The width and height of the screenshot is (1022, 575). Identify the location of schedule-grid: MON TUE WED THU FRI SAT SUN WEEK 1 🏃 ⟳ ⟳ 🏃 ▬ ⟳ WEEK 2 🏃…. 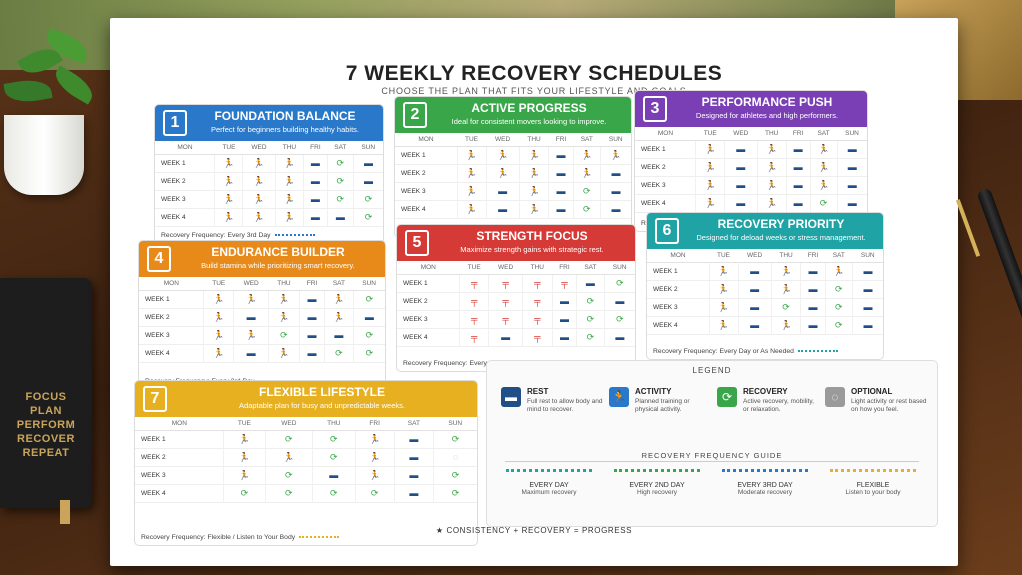
(306, 460).